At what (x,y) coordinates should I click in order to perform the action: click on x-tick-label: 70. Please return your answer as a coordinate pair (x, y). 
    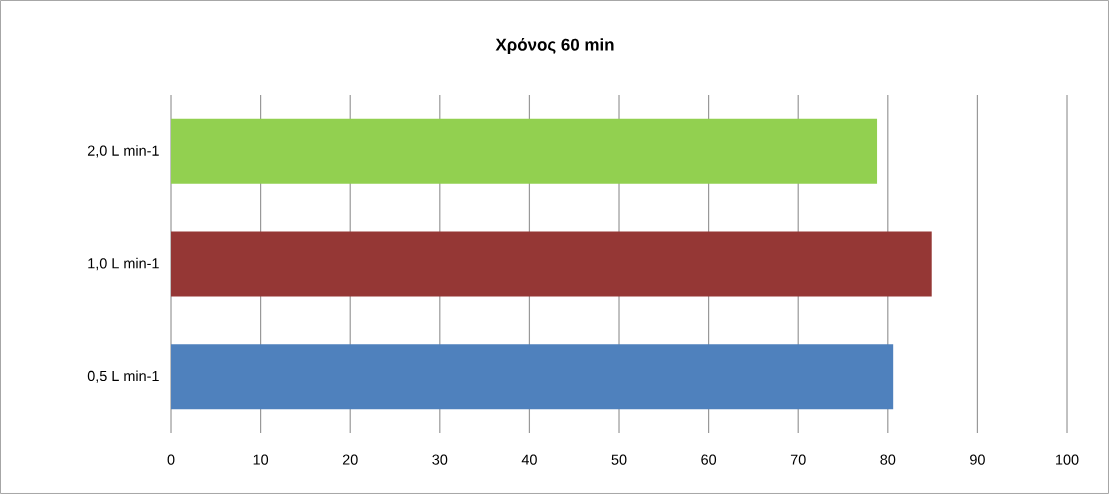
    Looking at the image, I should click on (798, 459).